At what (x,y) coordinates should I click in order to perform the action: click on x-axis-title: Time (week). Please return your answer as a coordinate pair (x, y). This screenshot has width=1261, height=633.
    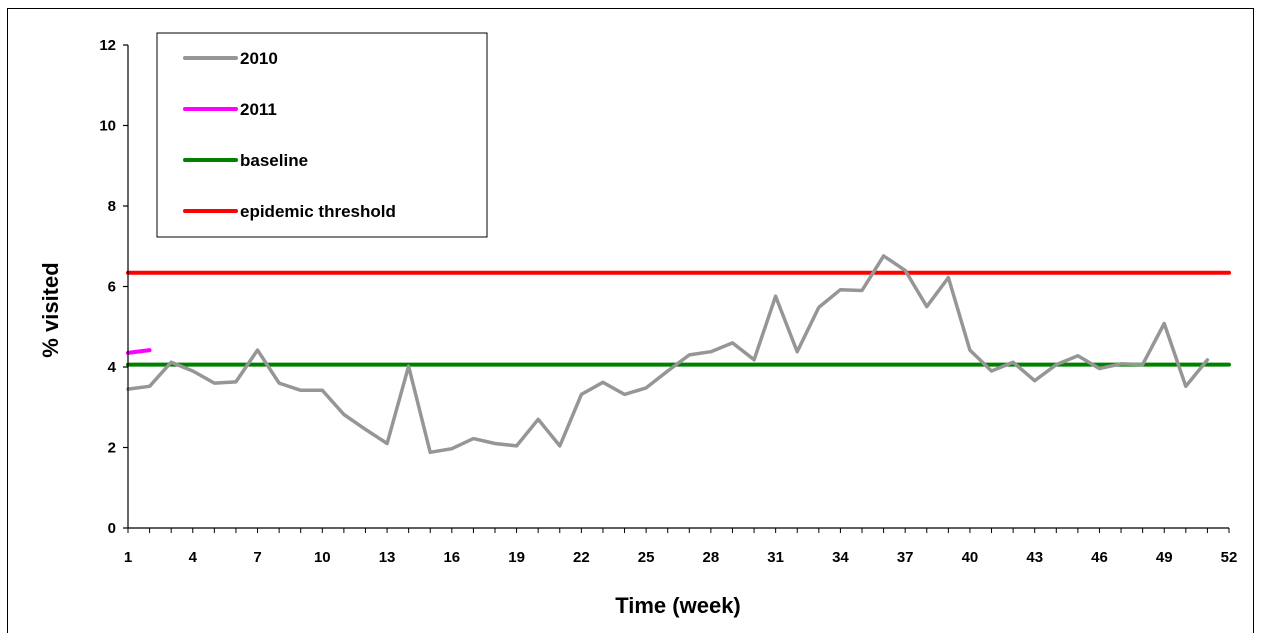
    Looking at the image, I should click on (678, 605).